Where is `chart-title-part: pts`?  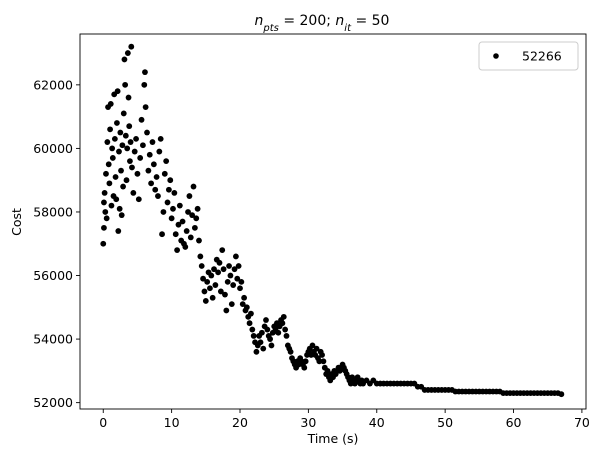
chart-title-part: pts is located at coordinates (270, 28).